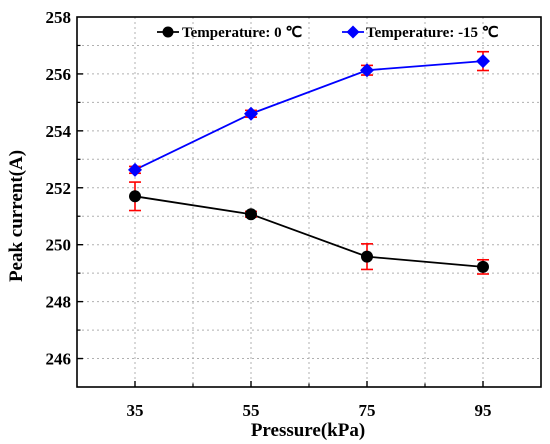 The image size is (550, 444). I want to click on y-tick-label: 250, so click(59, 245).